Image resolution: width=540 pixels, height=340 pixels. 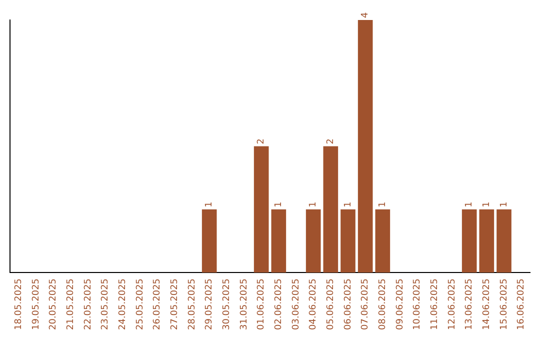 I want to click on x-tick-label: 20.05.2025, so click(x=53, y=304).